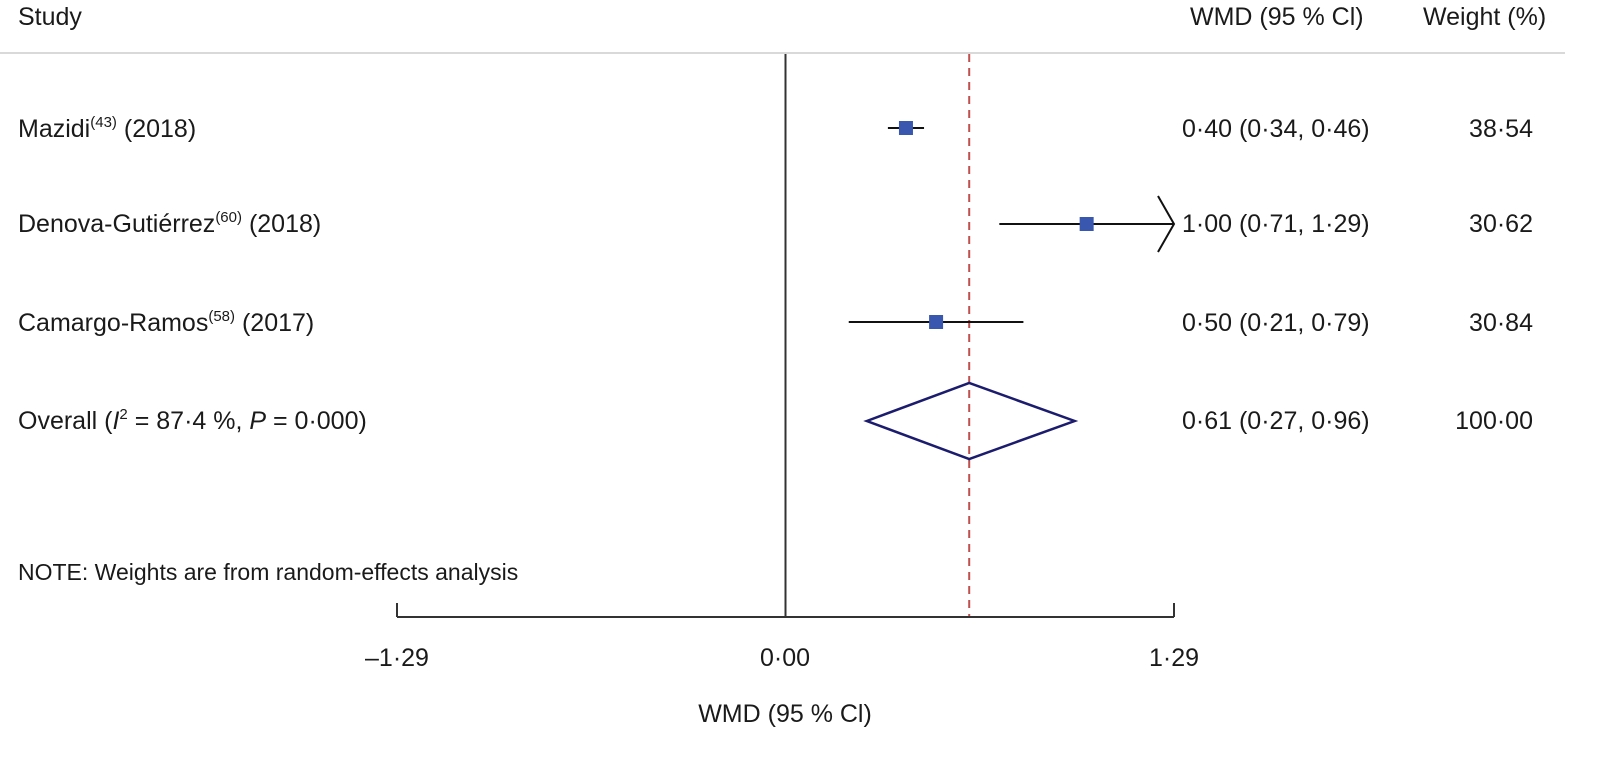 This screenshot has width=1622, height=757. I want to click on p-value: = 0·000), so click(316, 421).